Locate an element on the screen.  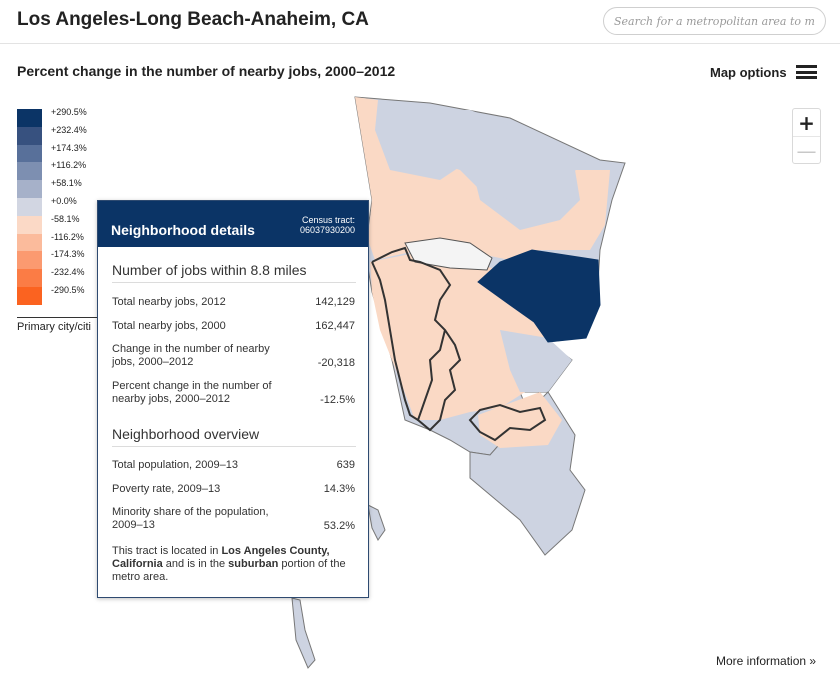
overview-row-value: 53.2% is located at coordinates (339, 526).